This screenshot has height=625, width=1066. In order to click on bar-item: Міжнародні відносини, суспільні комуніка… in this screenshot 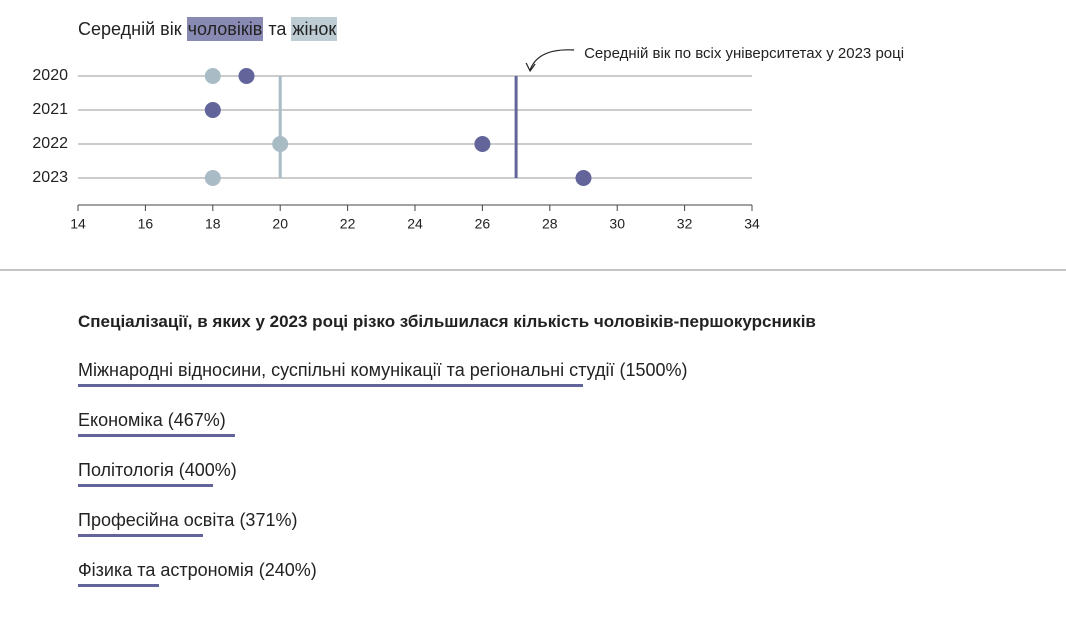, I will do `click(447, 385)`.